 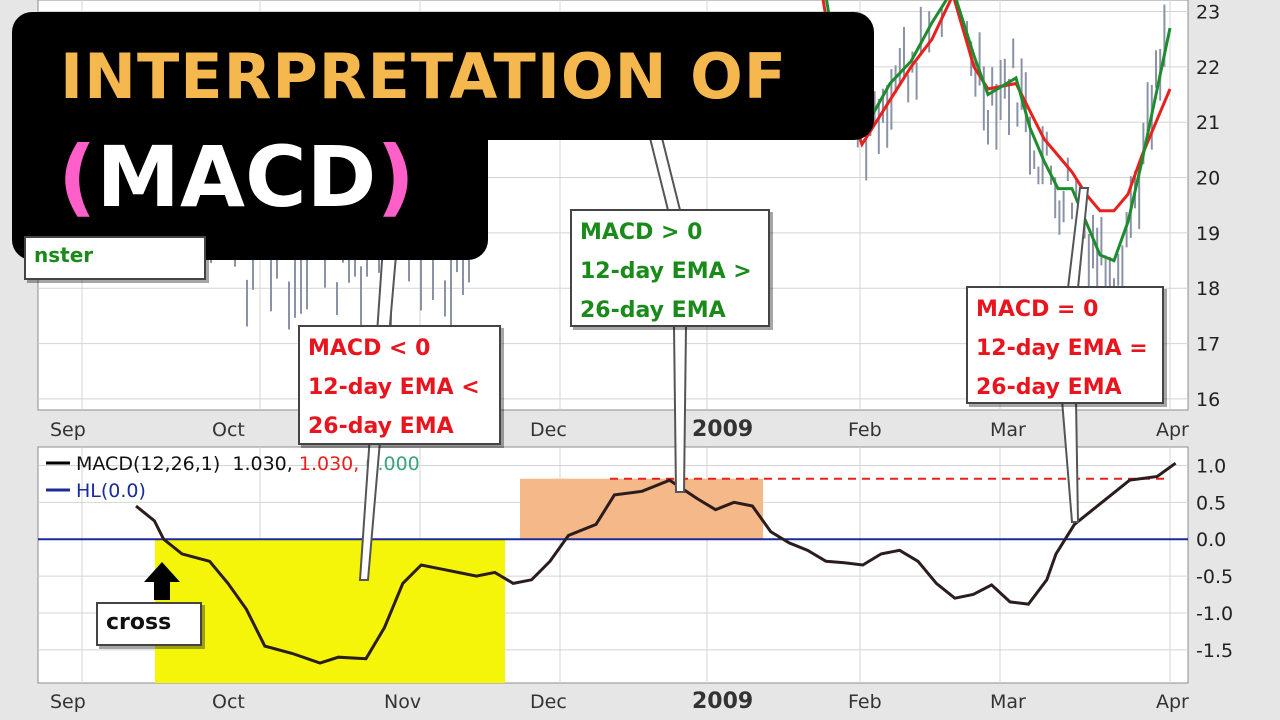 I want to click on price-x-tick-label: Oct, so click(x=228, y=430).